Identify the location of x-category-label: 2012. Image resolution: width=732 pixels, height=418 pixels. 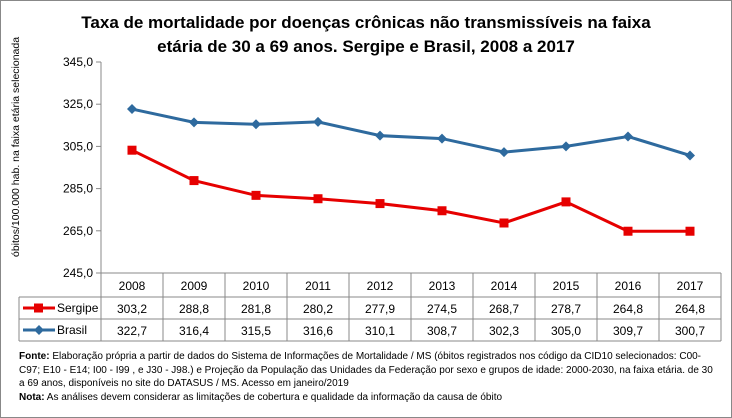
(380, 286).